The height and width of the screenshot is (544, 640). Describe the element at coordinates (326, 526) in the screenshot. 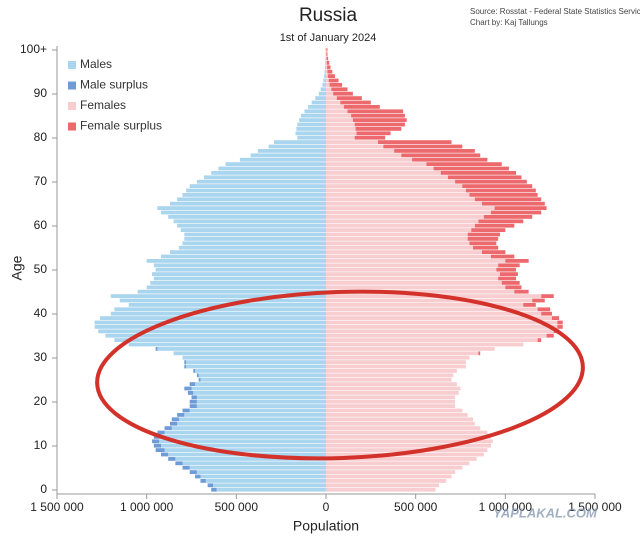

I see `x-axis-label: Population` at that location.